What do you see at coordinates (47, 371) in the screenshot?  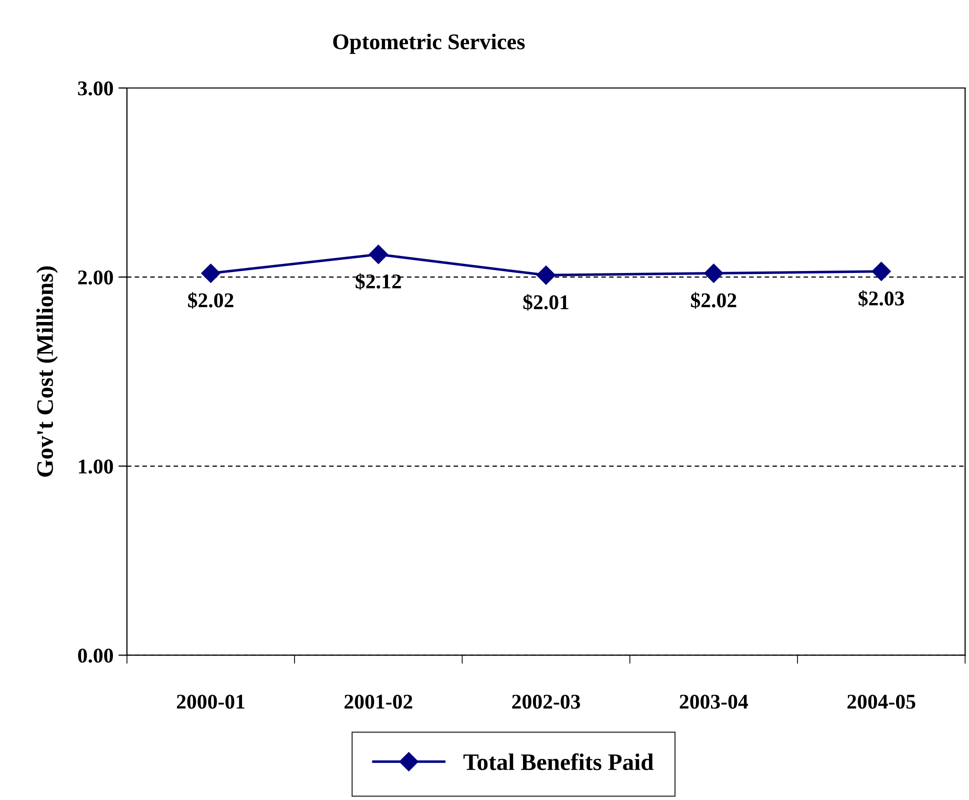 I see `y-axis-title: Gov't Cost (Millions)` at bounding box center [47, 371].